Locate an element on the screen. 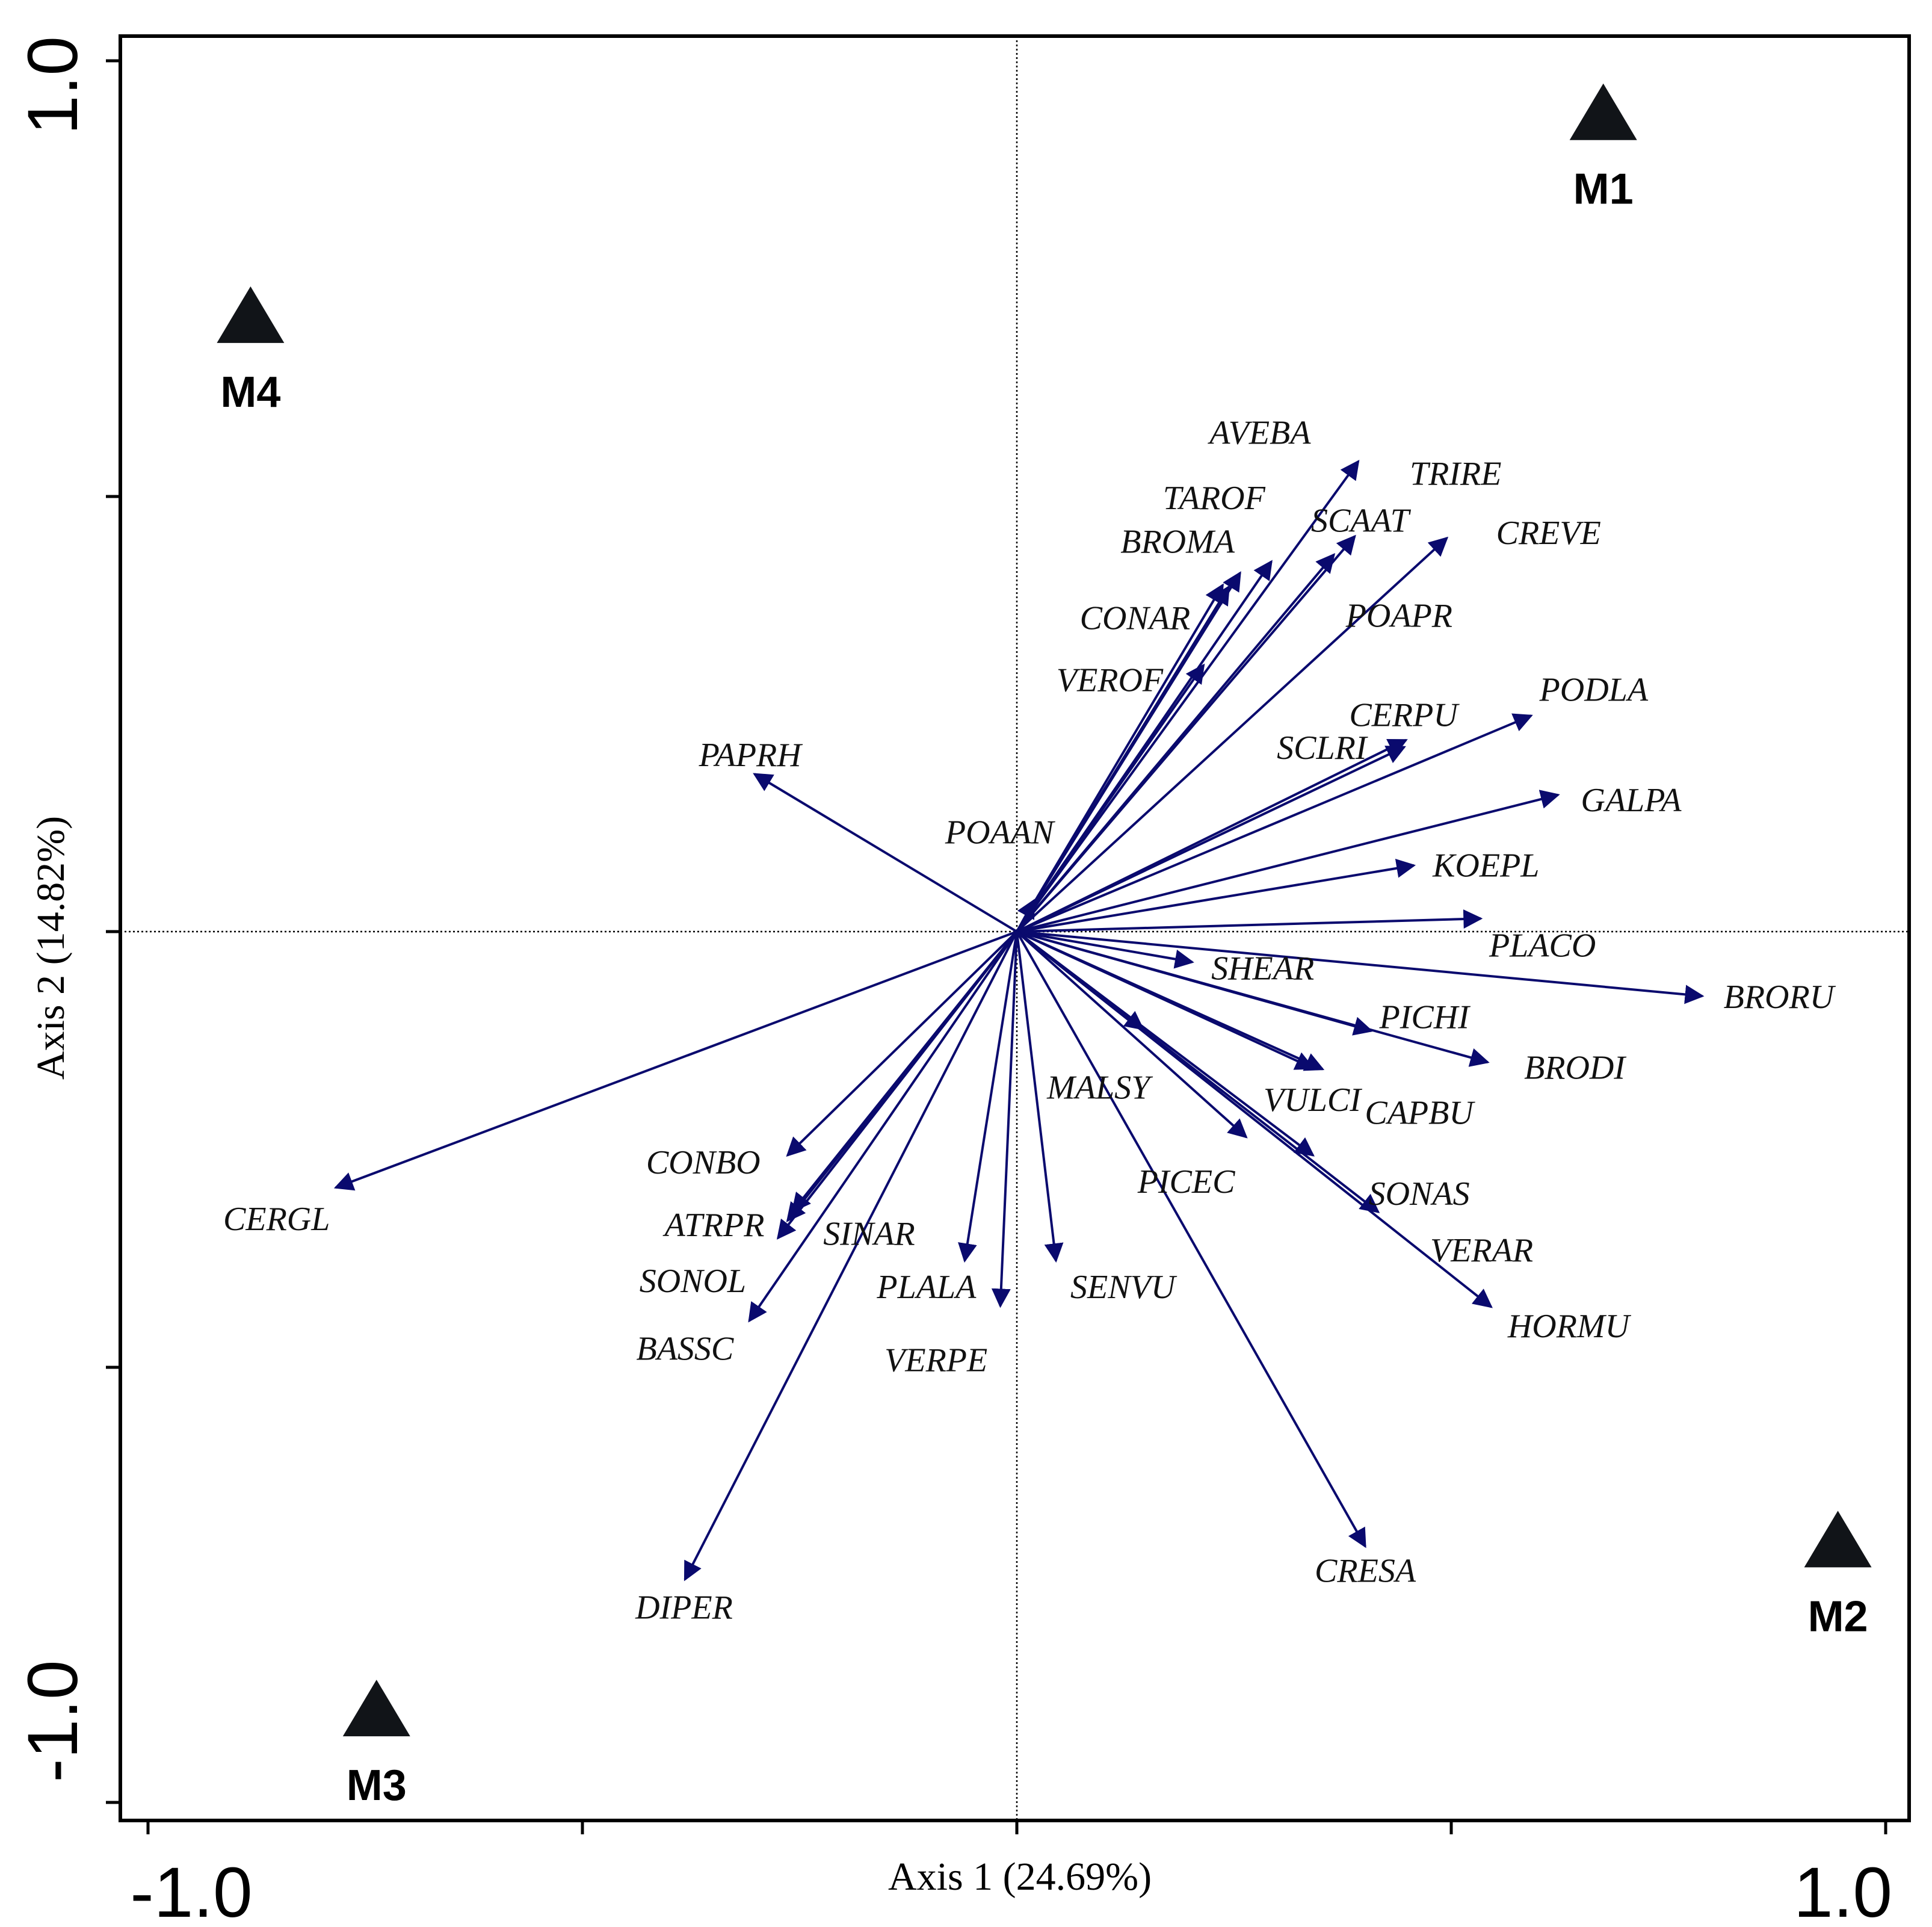  species-arrow-shear is located at coordinates (1105, 950).